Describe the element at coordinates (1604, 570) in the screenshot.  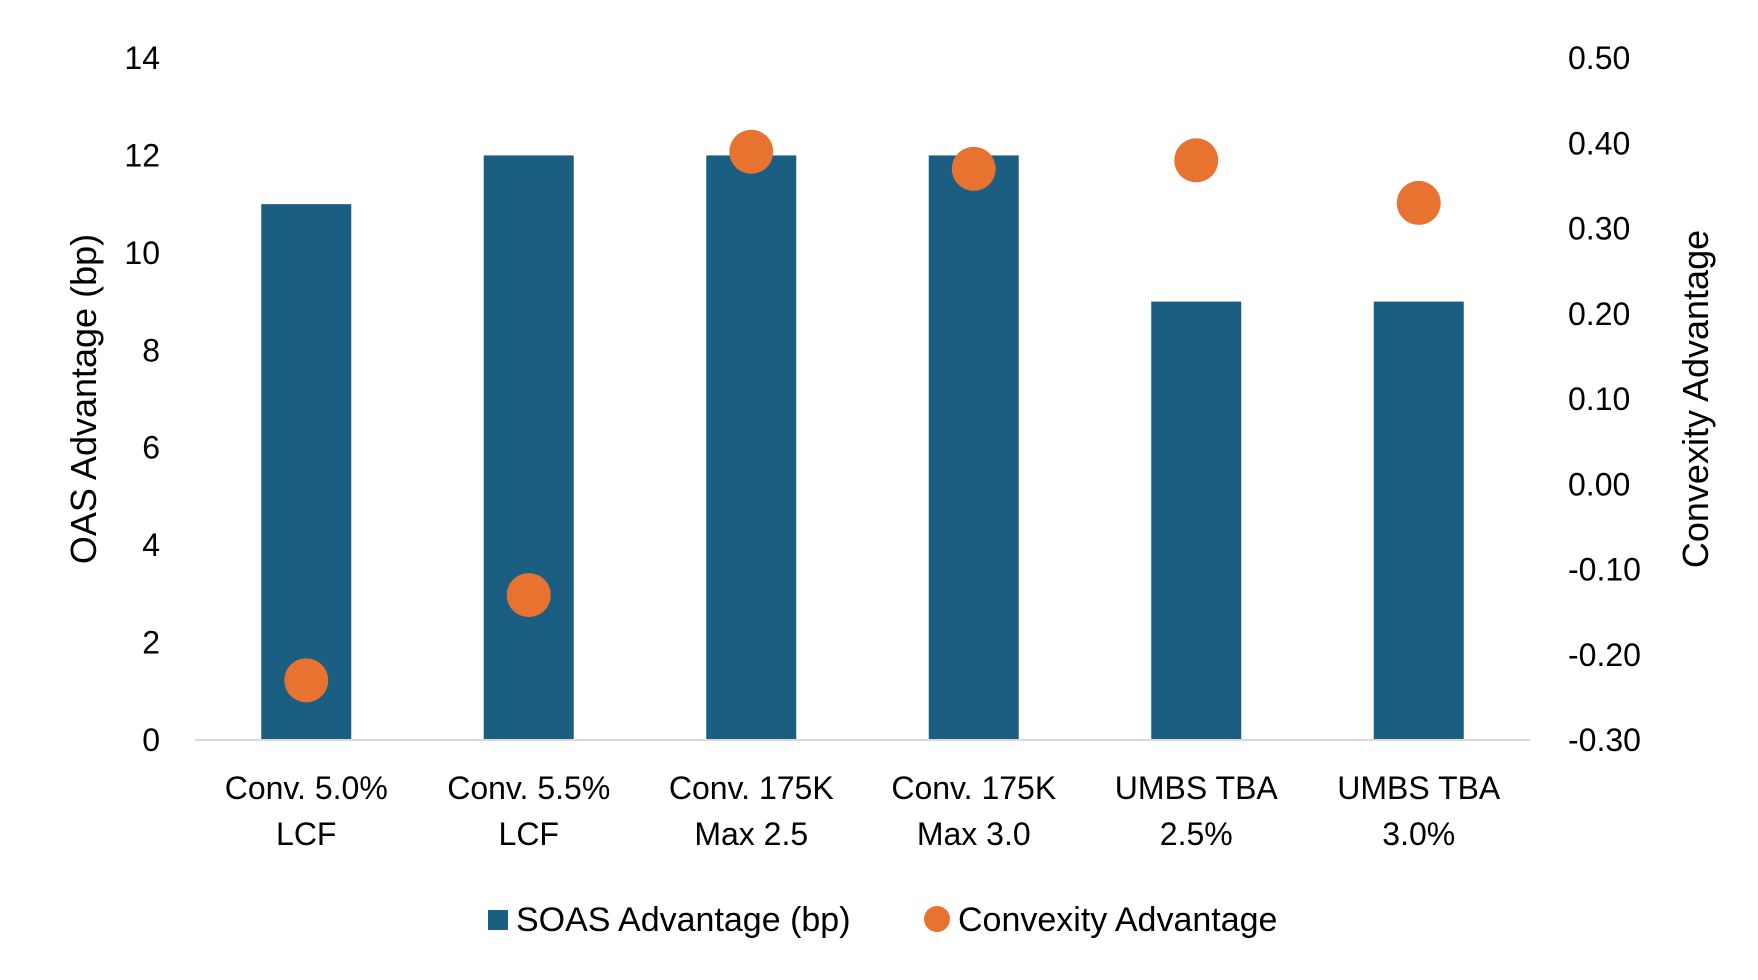
I see `right-tick-label: -0.10` at that location.